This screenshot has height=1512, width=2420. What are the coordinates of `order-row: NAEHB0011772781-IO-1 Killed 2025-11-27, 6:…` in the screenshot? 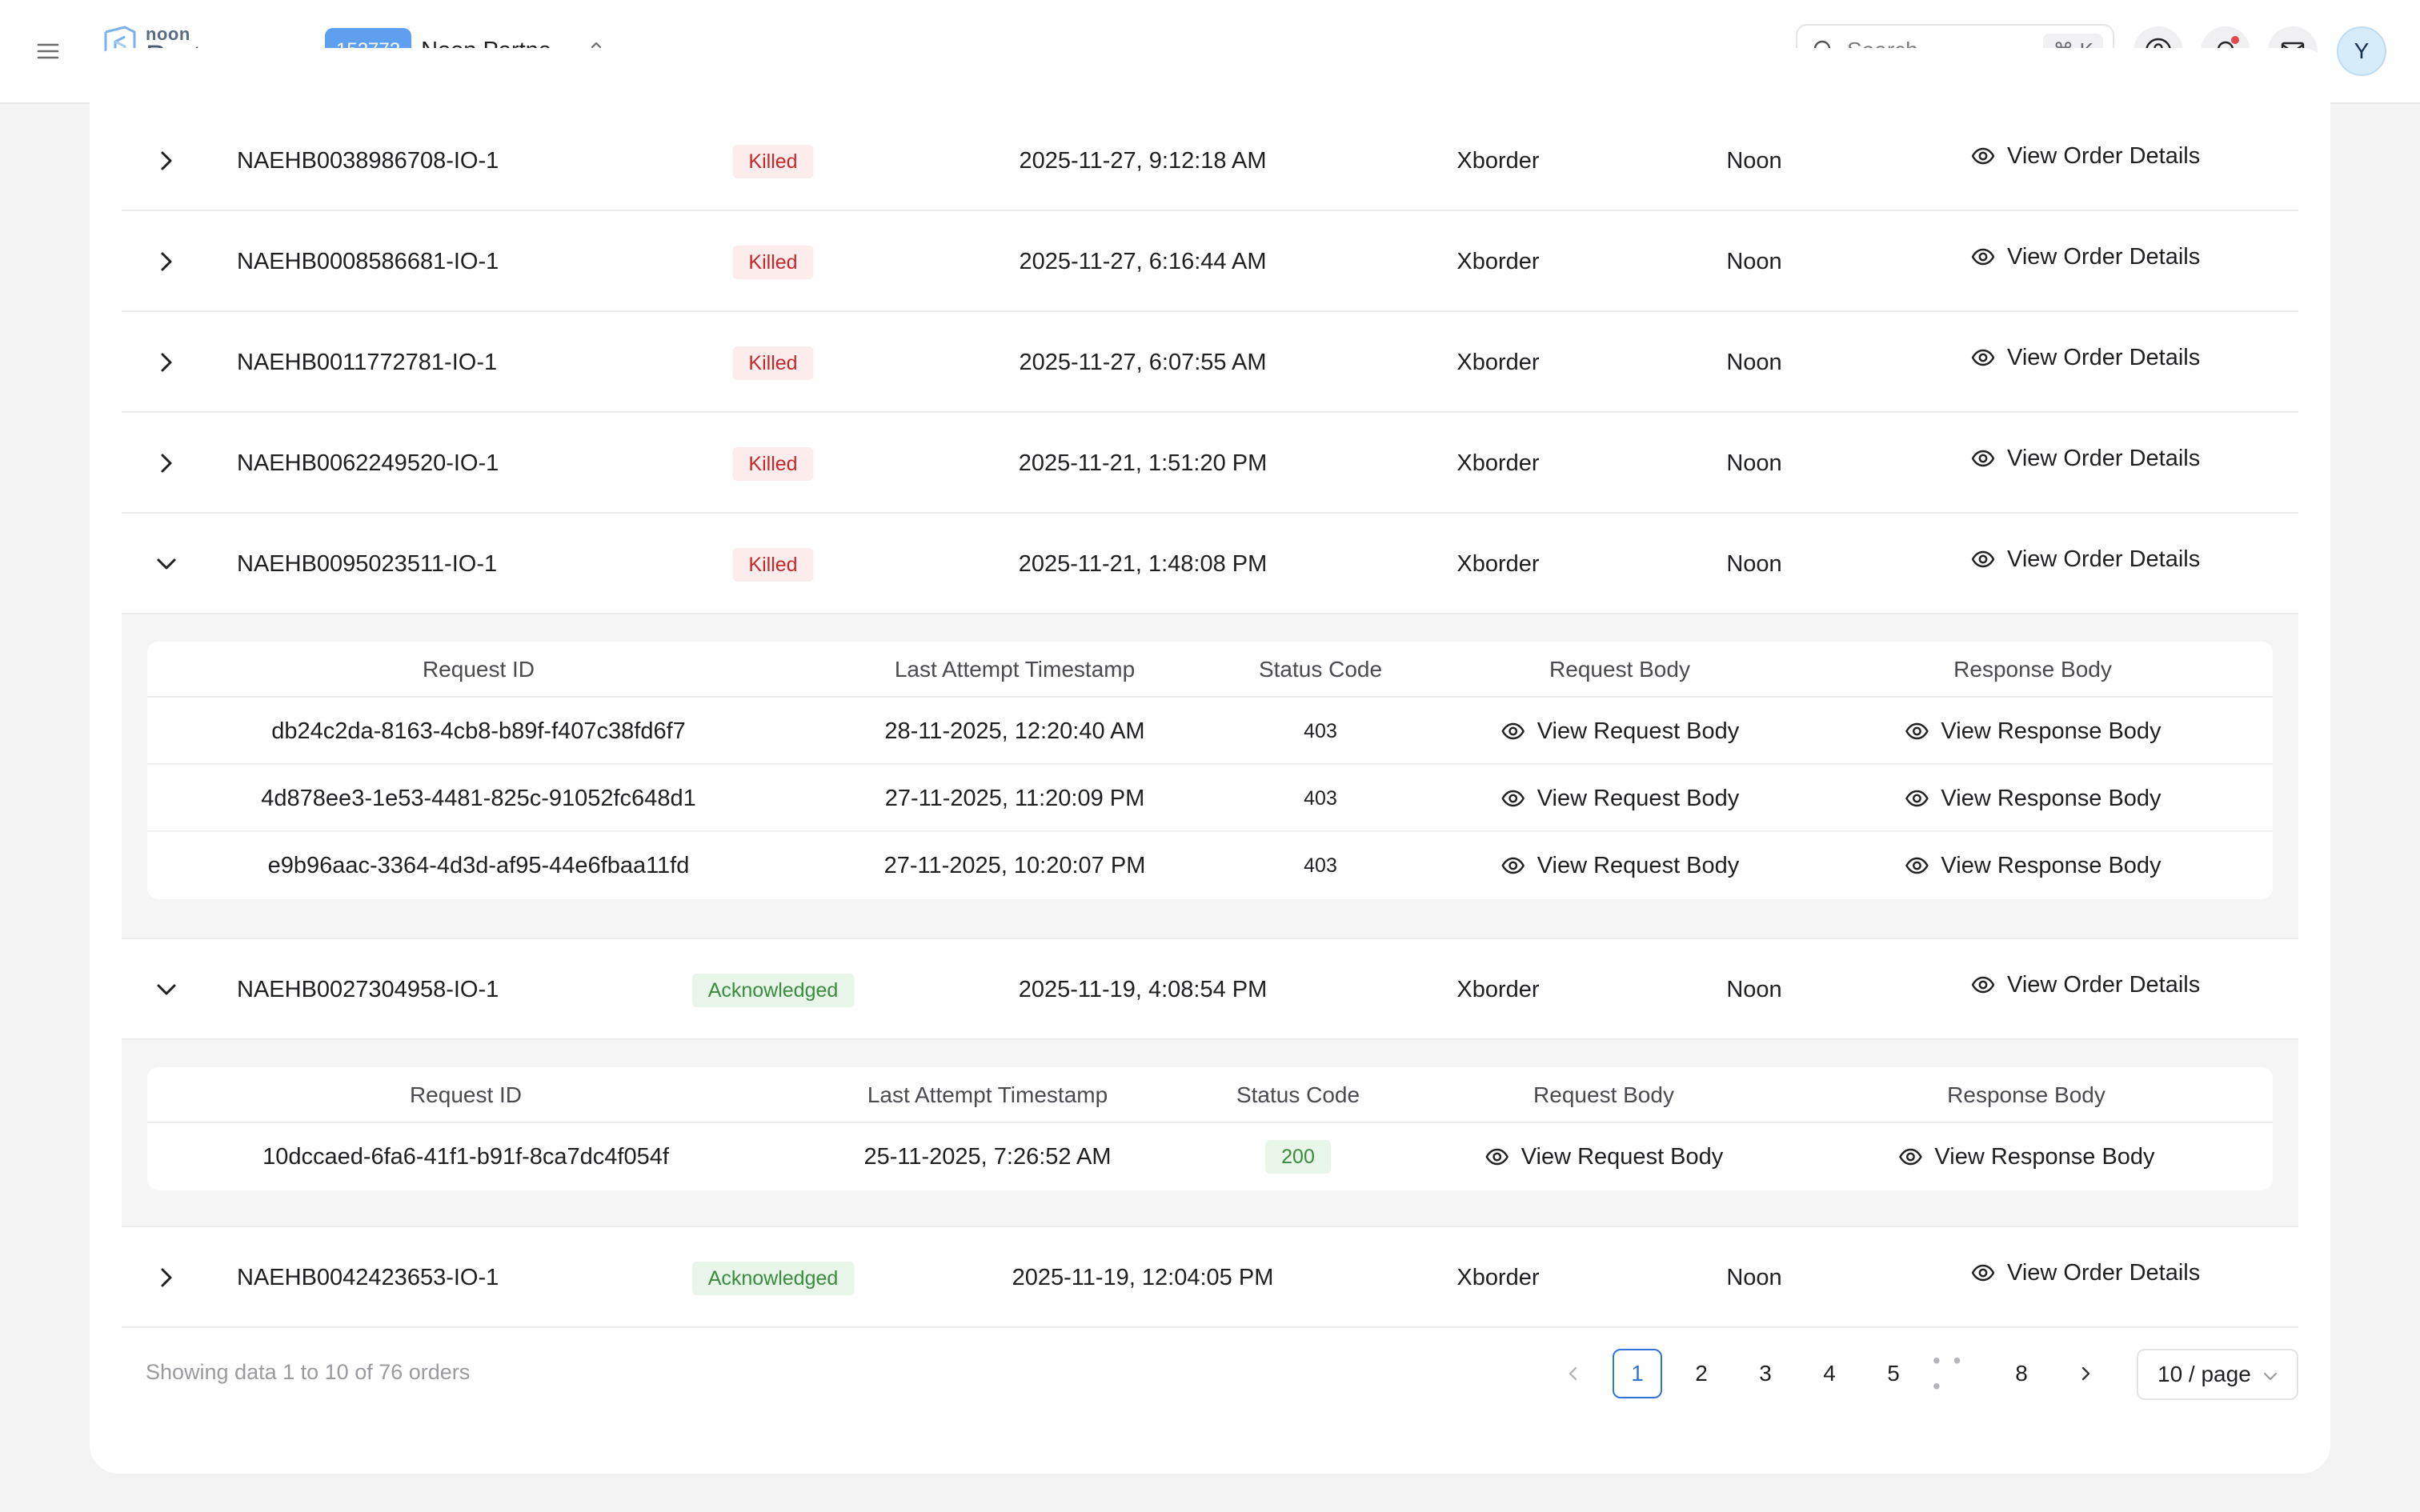 It's located at (1210, 362).